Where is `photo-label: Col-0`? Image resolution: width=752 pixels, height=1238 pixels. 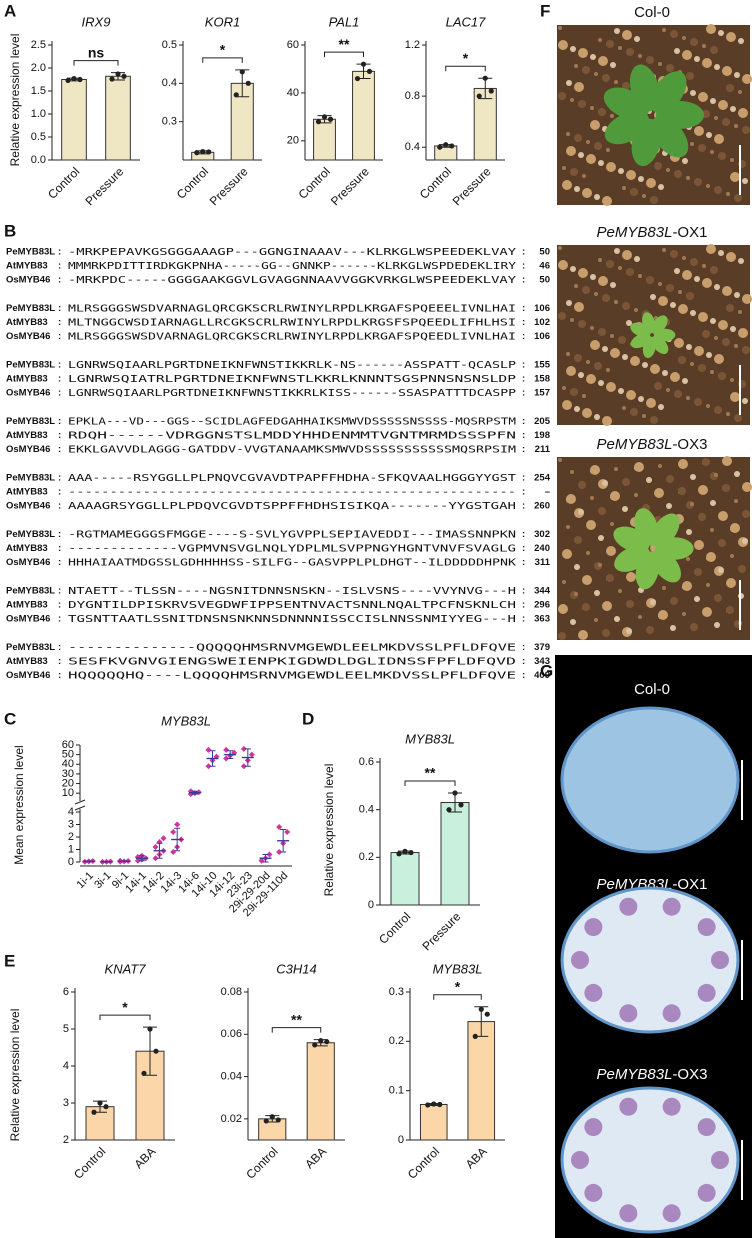
photo-label: Col-0 is located at coordinates (652, 689).